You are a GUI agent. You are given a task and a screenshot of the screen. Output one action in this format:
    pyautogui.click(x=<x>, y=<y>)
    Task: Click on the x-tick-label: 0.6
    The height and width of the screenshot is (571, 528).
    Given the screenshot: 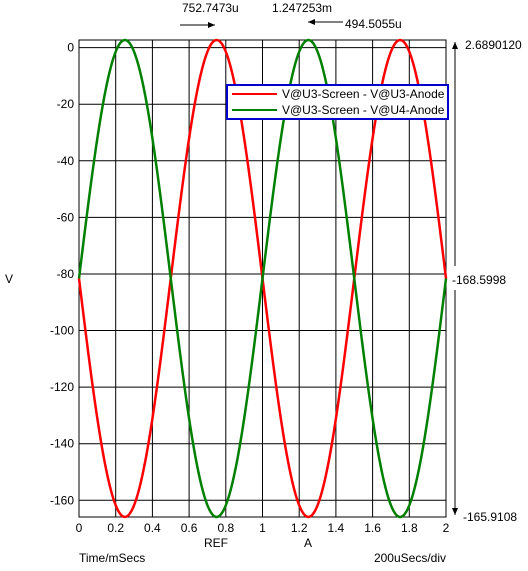 What is the action you would take?
    pyautogui.click(x=189, y=528)
    